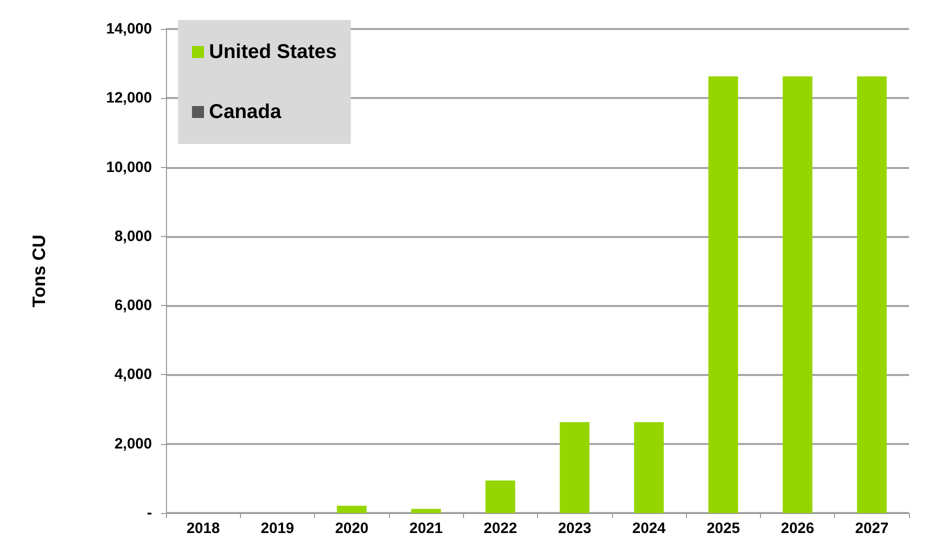 The height and width of the screenshot is (556, 925). I want to click on y-tick-label: 6,000, so click(133, 305).